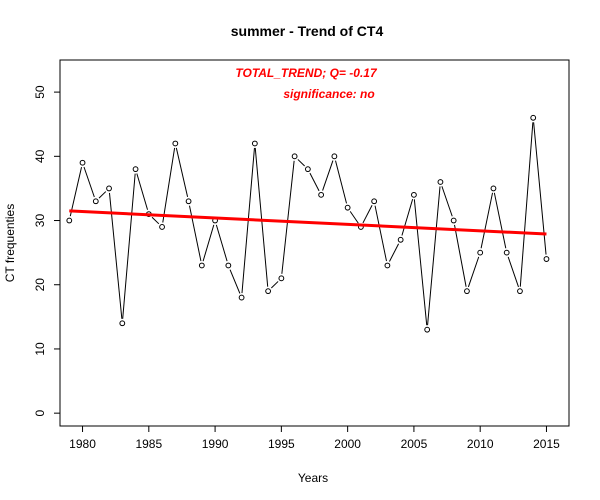  I want to click on x-tick-label: 1995, so click(281, 444).